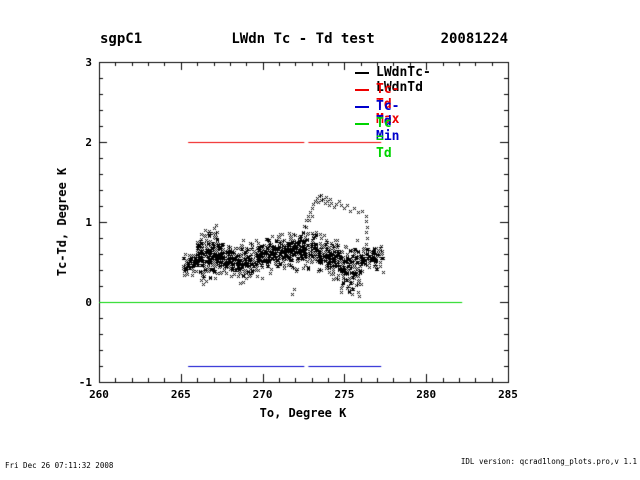  What do you see at coordinates (384, 138) in the screenshot?
I see `legend-label: Tc = Td` at bounding box center [384, 138].